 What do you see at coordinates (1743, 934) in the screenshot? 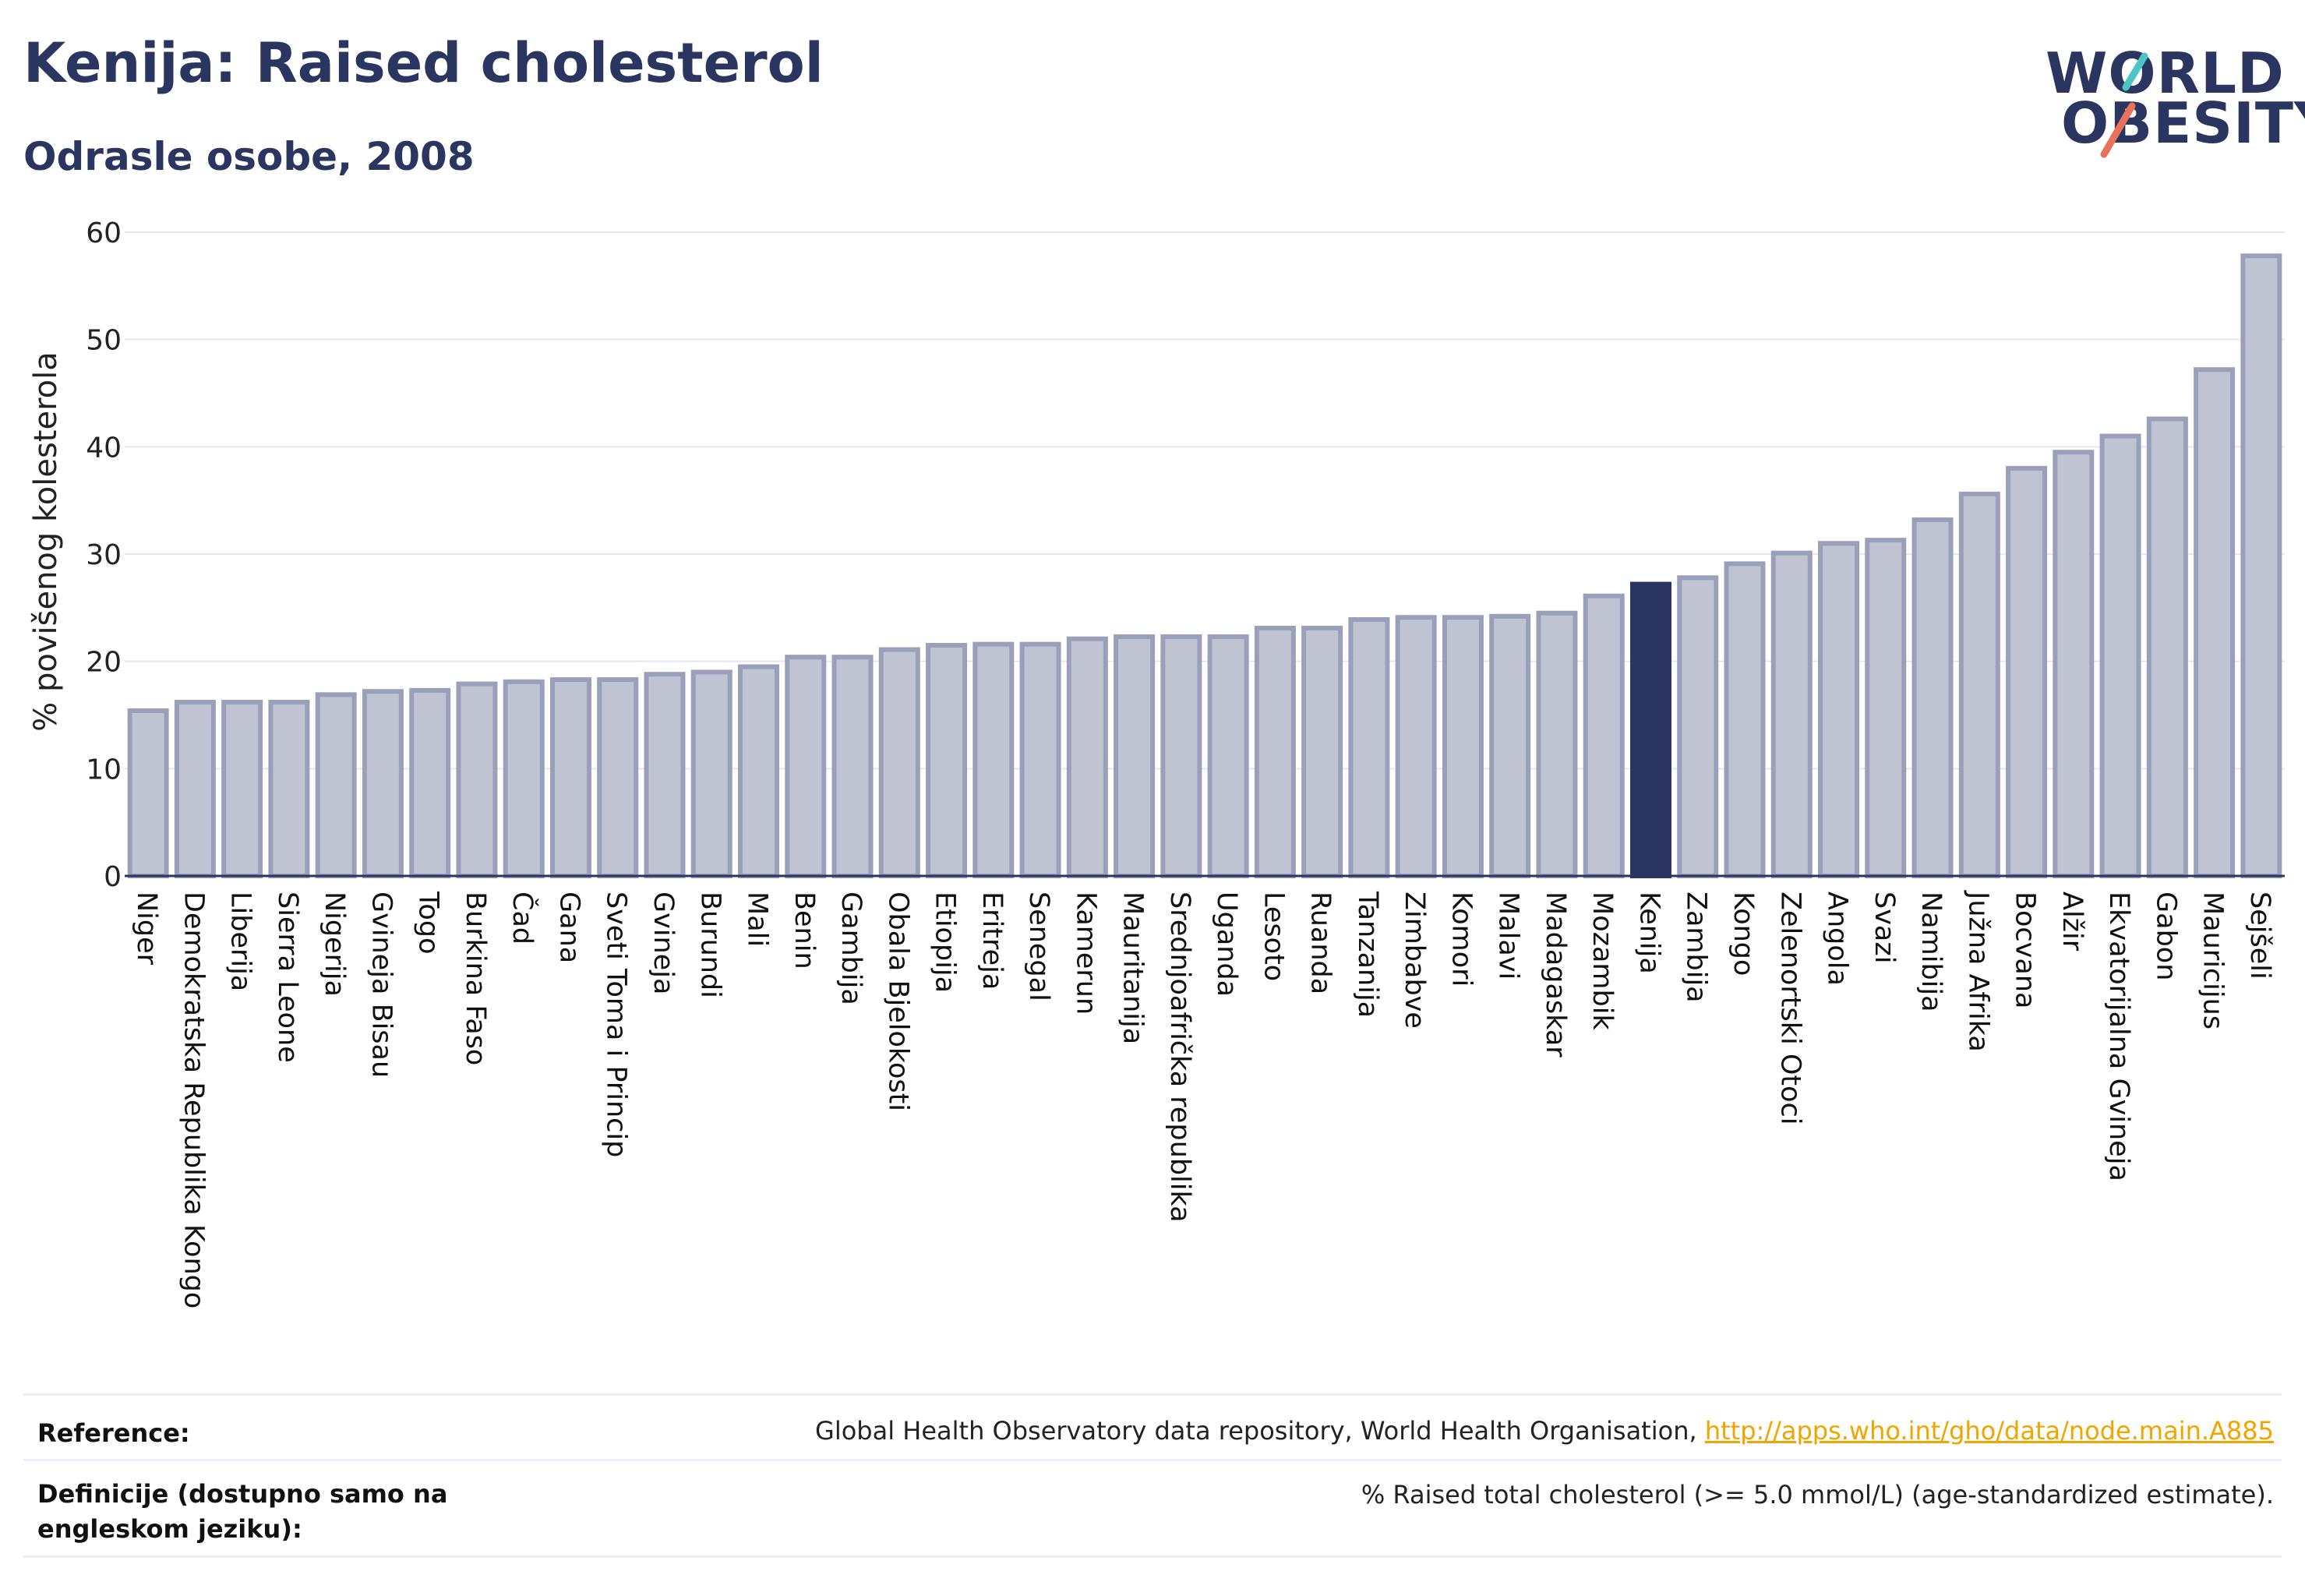
I see `x-tick-label: Kongo` at bounding box center [1743, 934].